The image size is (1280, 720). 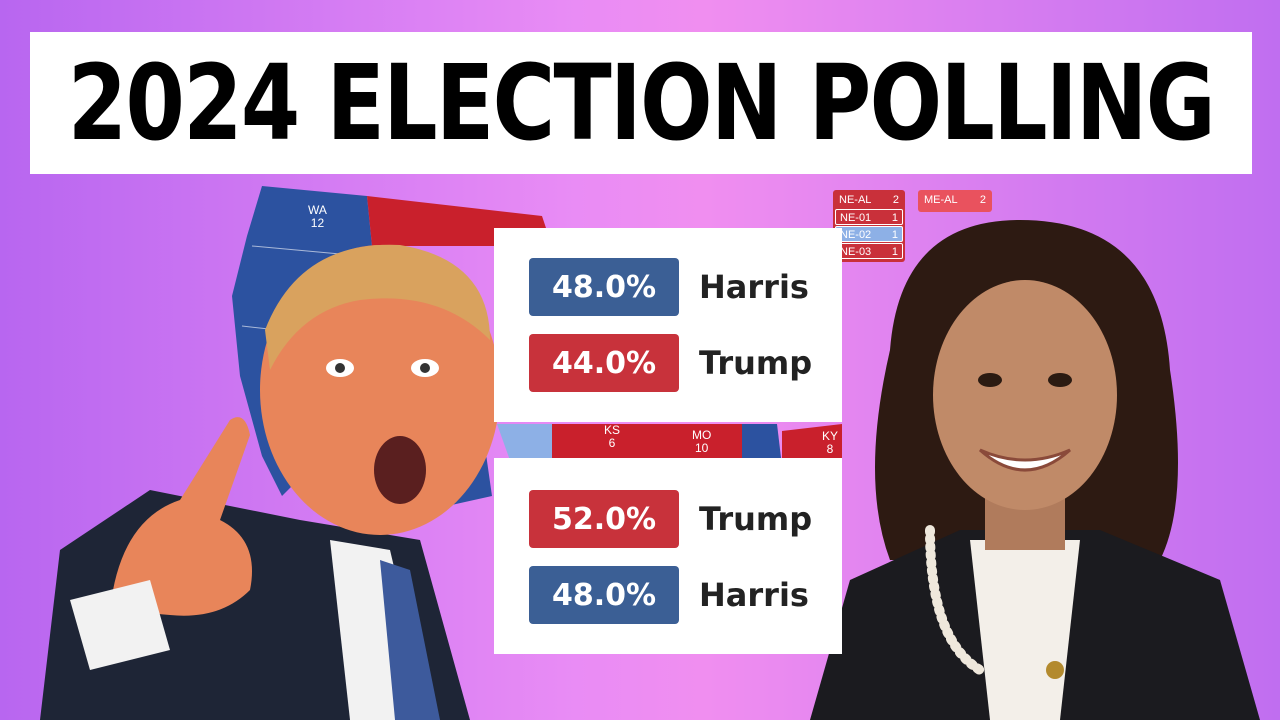 What do you see at coordinates (612, 436) in the screenshot?
I see `state-label-ks: KS 6` at bounding box center [612, 436].